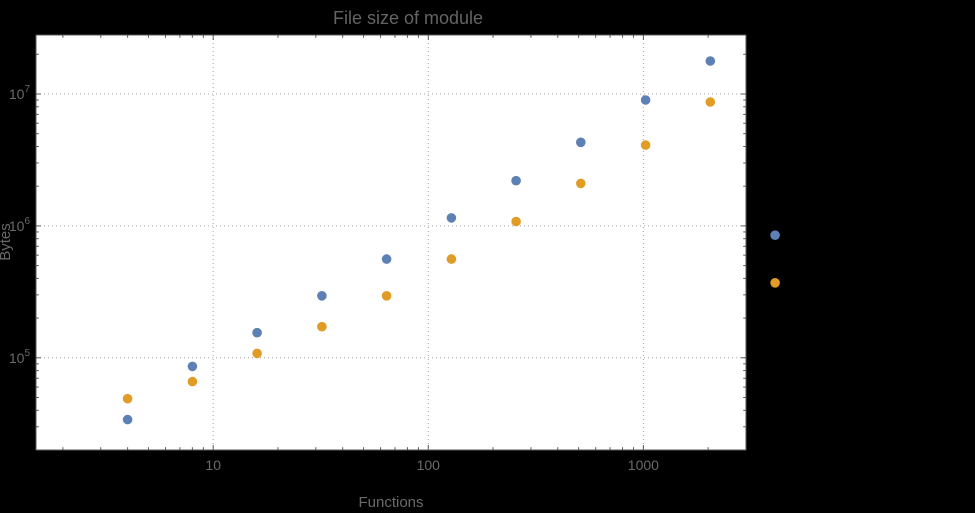 The height and width of the screenshot is (513, 975). Describe the element at coordinates (20, 225) in the screenshot. I see `y-tick-label: 10⁶` at that location.